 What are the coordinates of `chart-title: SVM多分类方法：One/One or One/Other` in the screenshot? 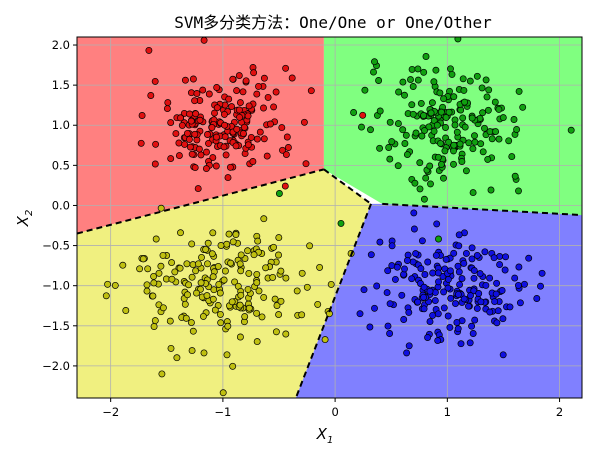 It's located at (333, 22).